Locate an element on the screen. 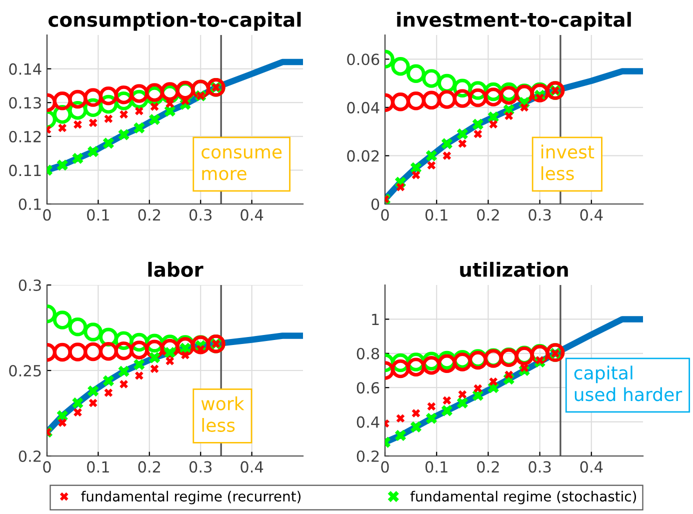 The height and width of the screenshot is (514, 693). y-tick-label: 1 is located at coordinates (375, 320).